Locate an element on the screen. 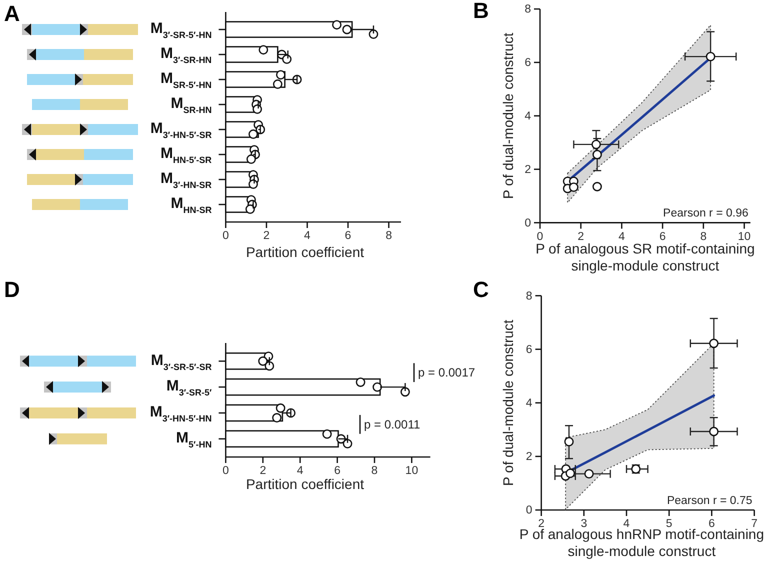 The image size is (767, 569). text: D is located at coordinates (12, 289).